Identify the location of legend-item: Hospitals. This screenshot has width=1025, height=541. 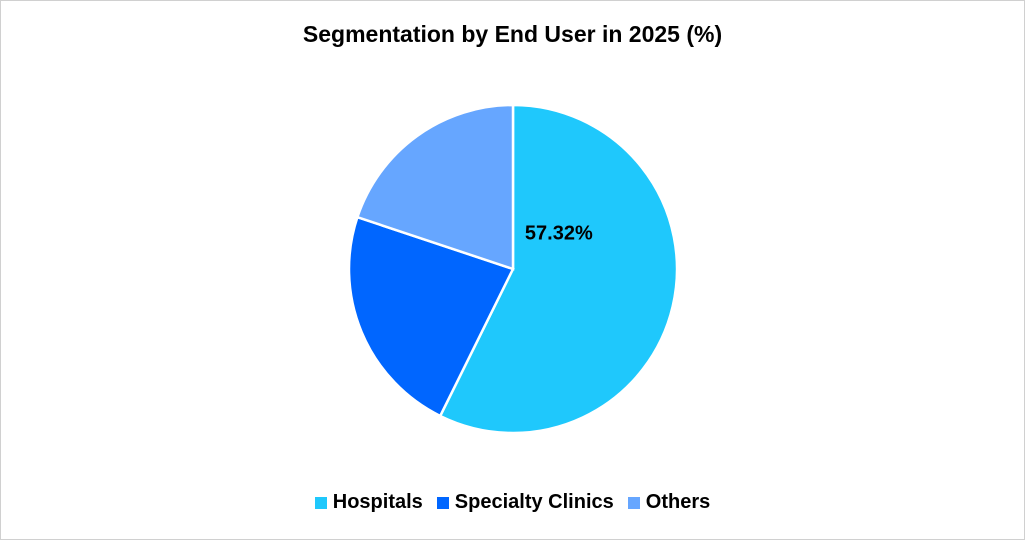
(368, 502).